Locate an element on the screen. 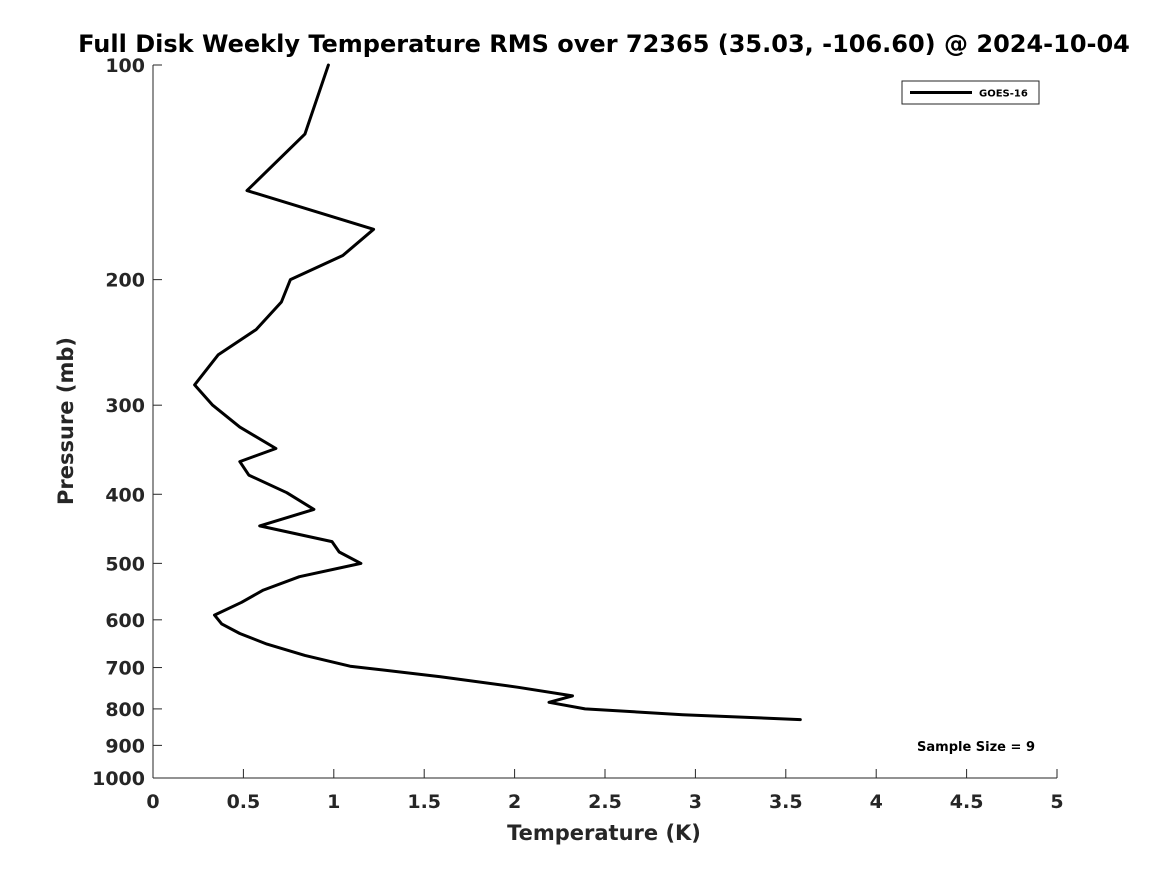 The image size is (1167, 875). y-tick-label: 900 is located at coordinates (125, 746).